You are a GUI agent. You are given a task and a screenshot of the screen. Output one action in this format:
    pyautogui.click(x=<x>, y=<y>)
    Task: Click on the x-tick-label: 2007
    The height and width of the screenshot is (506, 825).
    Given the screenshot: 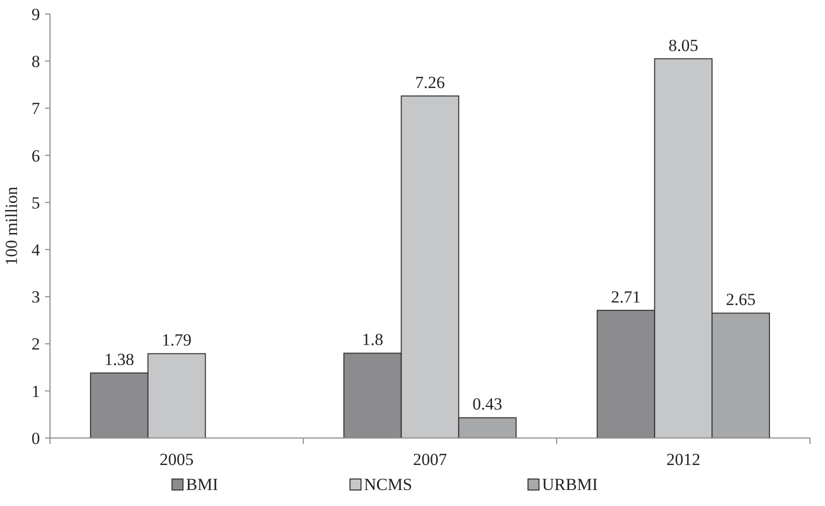 What is the action you would take?
    pyautogui.click(x=430, y=459)
    